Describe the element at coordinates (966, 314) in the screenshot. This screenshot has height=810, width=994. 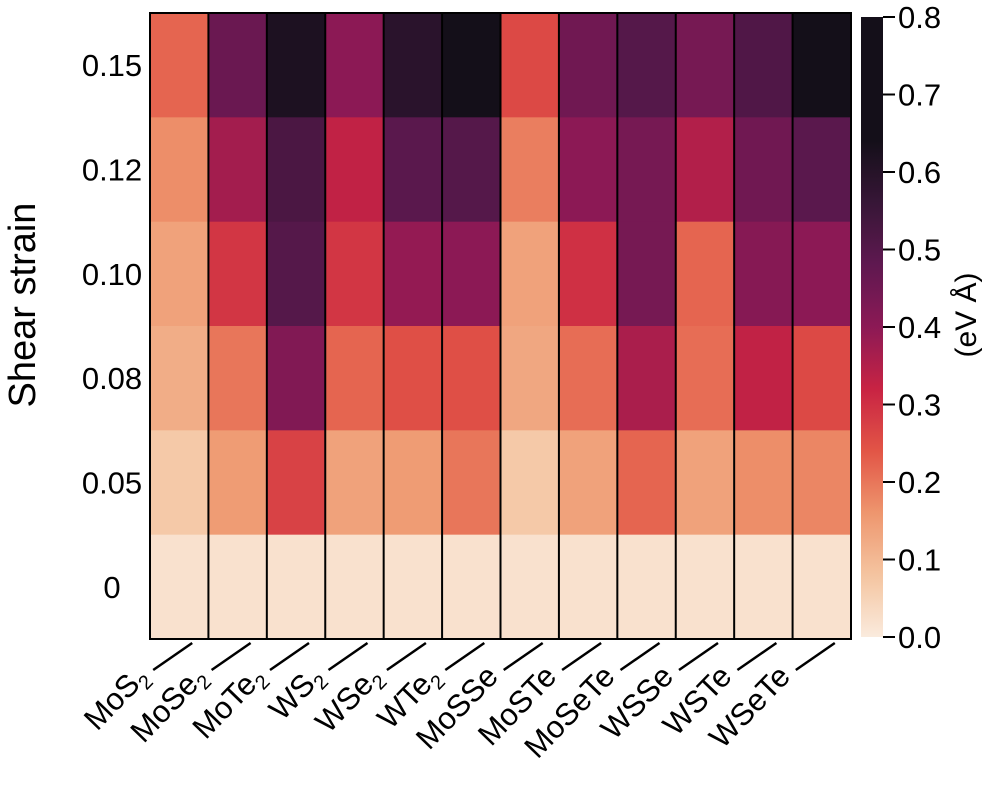
I see `colorbar-label: (eV Å)` at that location.